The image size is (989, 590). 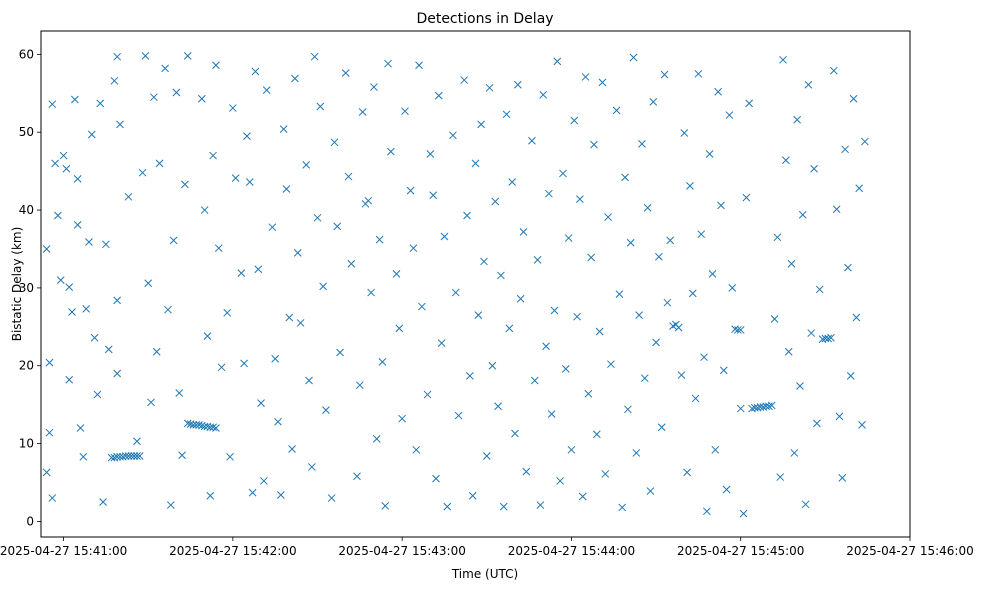 What do you see at coordinates (63, 551) in the screenshot?
I see `x-tick-label: 2025-04-27 15:41:00` at bounding box center [63, 551].